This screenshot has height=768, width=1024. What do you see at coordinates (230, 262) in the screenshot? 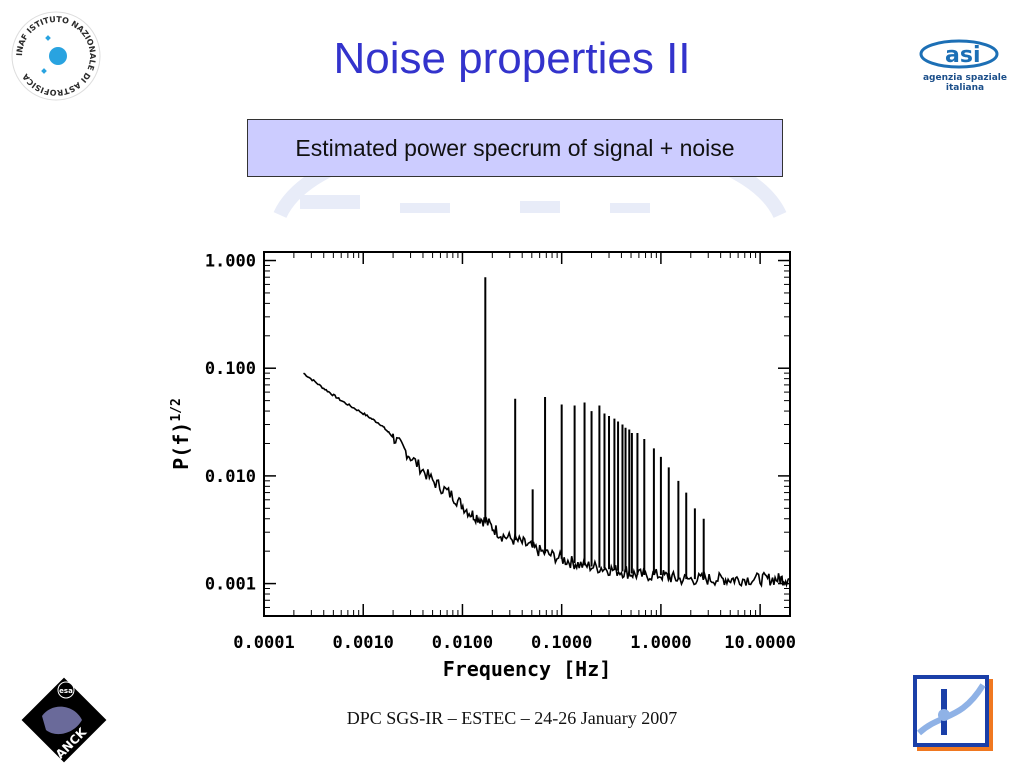
I see `y-tick-label: 1.000` at bounding box center [230, 262].